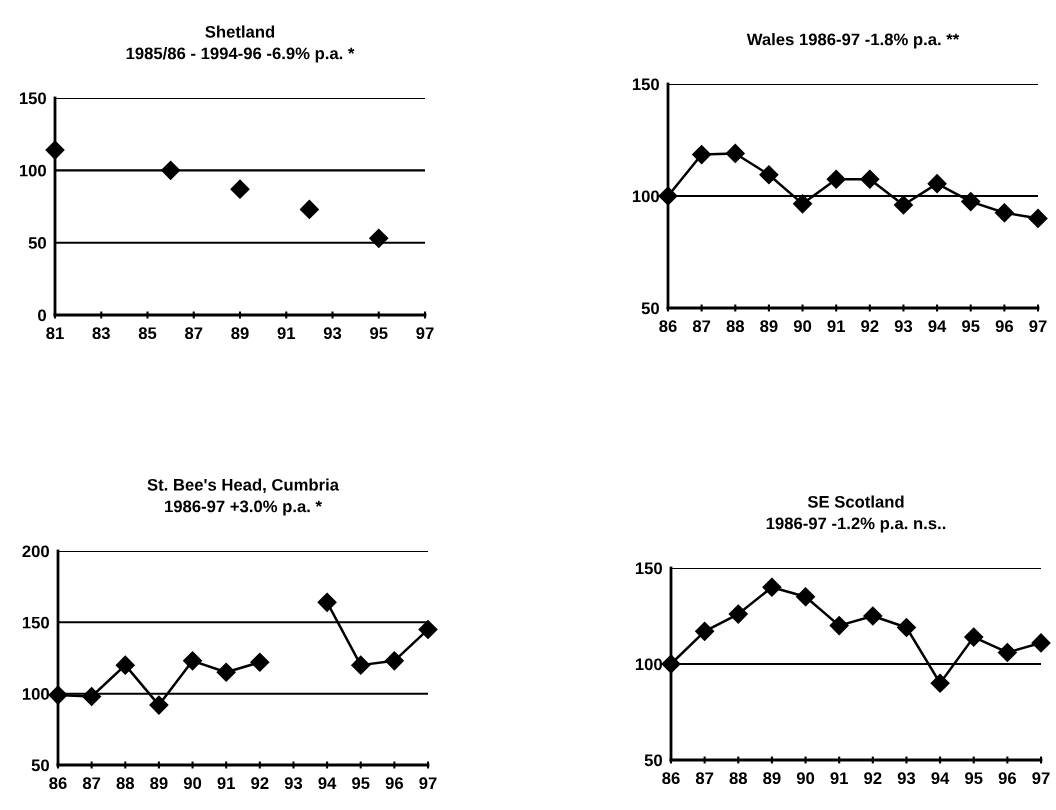  I want to click on chart-title: Shetland 1985/86 - 1994-96 -6.9% p.a. *, so click(240, 44).